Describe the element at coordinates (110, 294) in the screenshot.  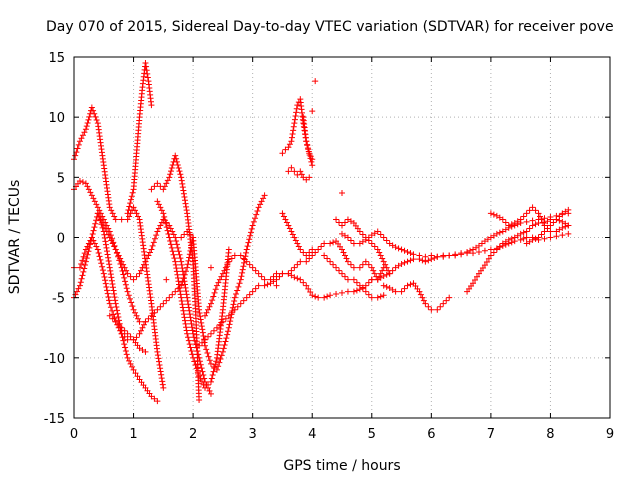
I see `series-sat-c` at that location.